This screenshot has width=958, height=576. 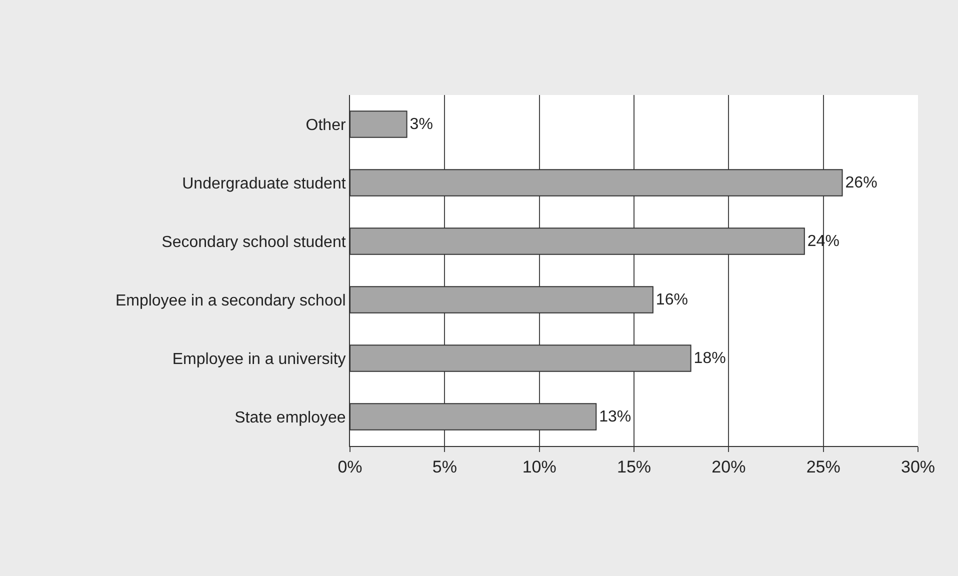 I want to click on y-tick-label: State employee, so click(x=290, y=417).